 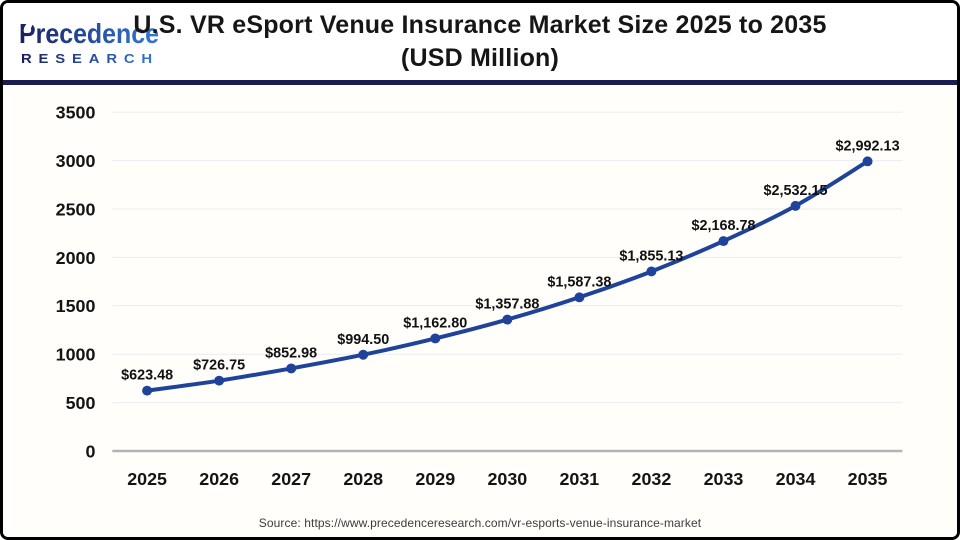 I want to click on y-tick-label: 2500, so click(x=76, y=209).